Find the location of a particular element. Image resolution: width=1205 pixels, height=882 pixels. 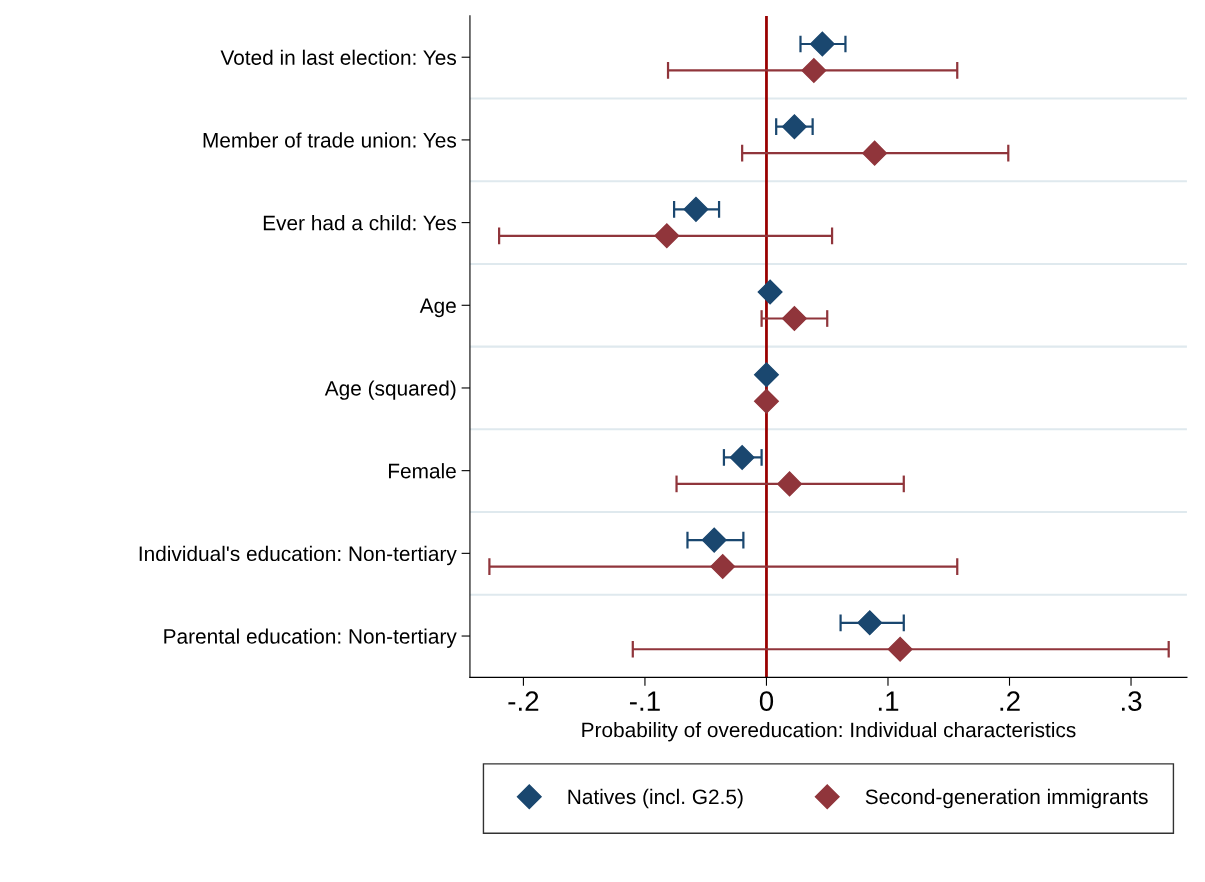

y-tick-label: Age is located at coordinates (437, 308).